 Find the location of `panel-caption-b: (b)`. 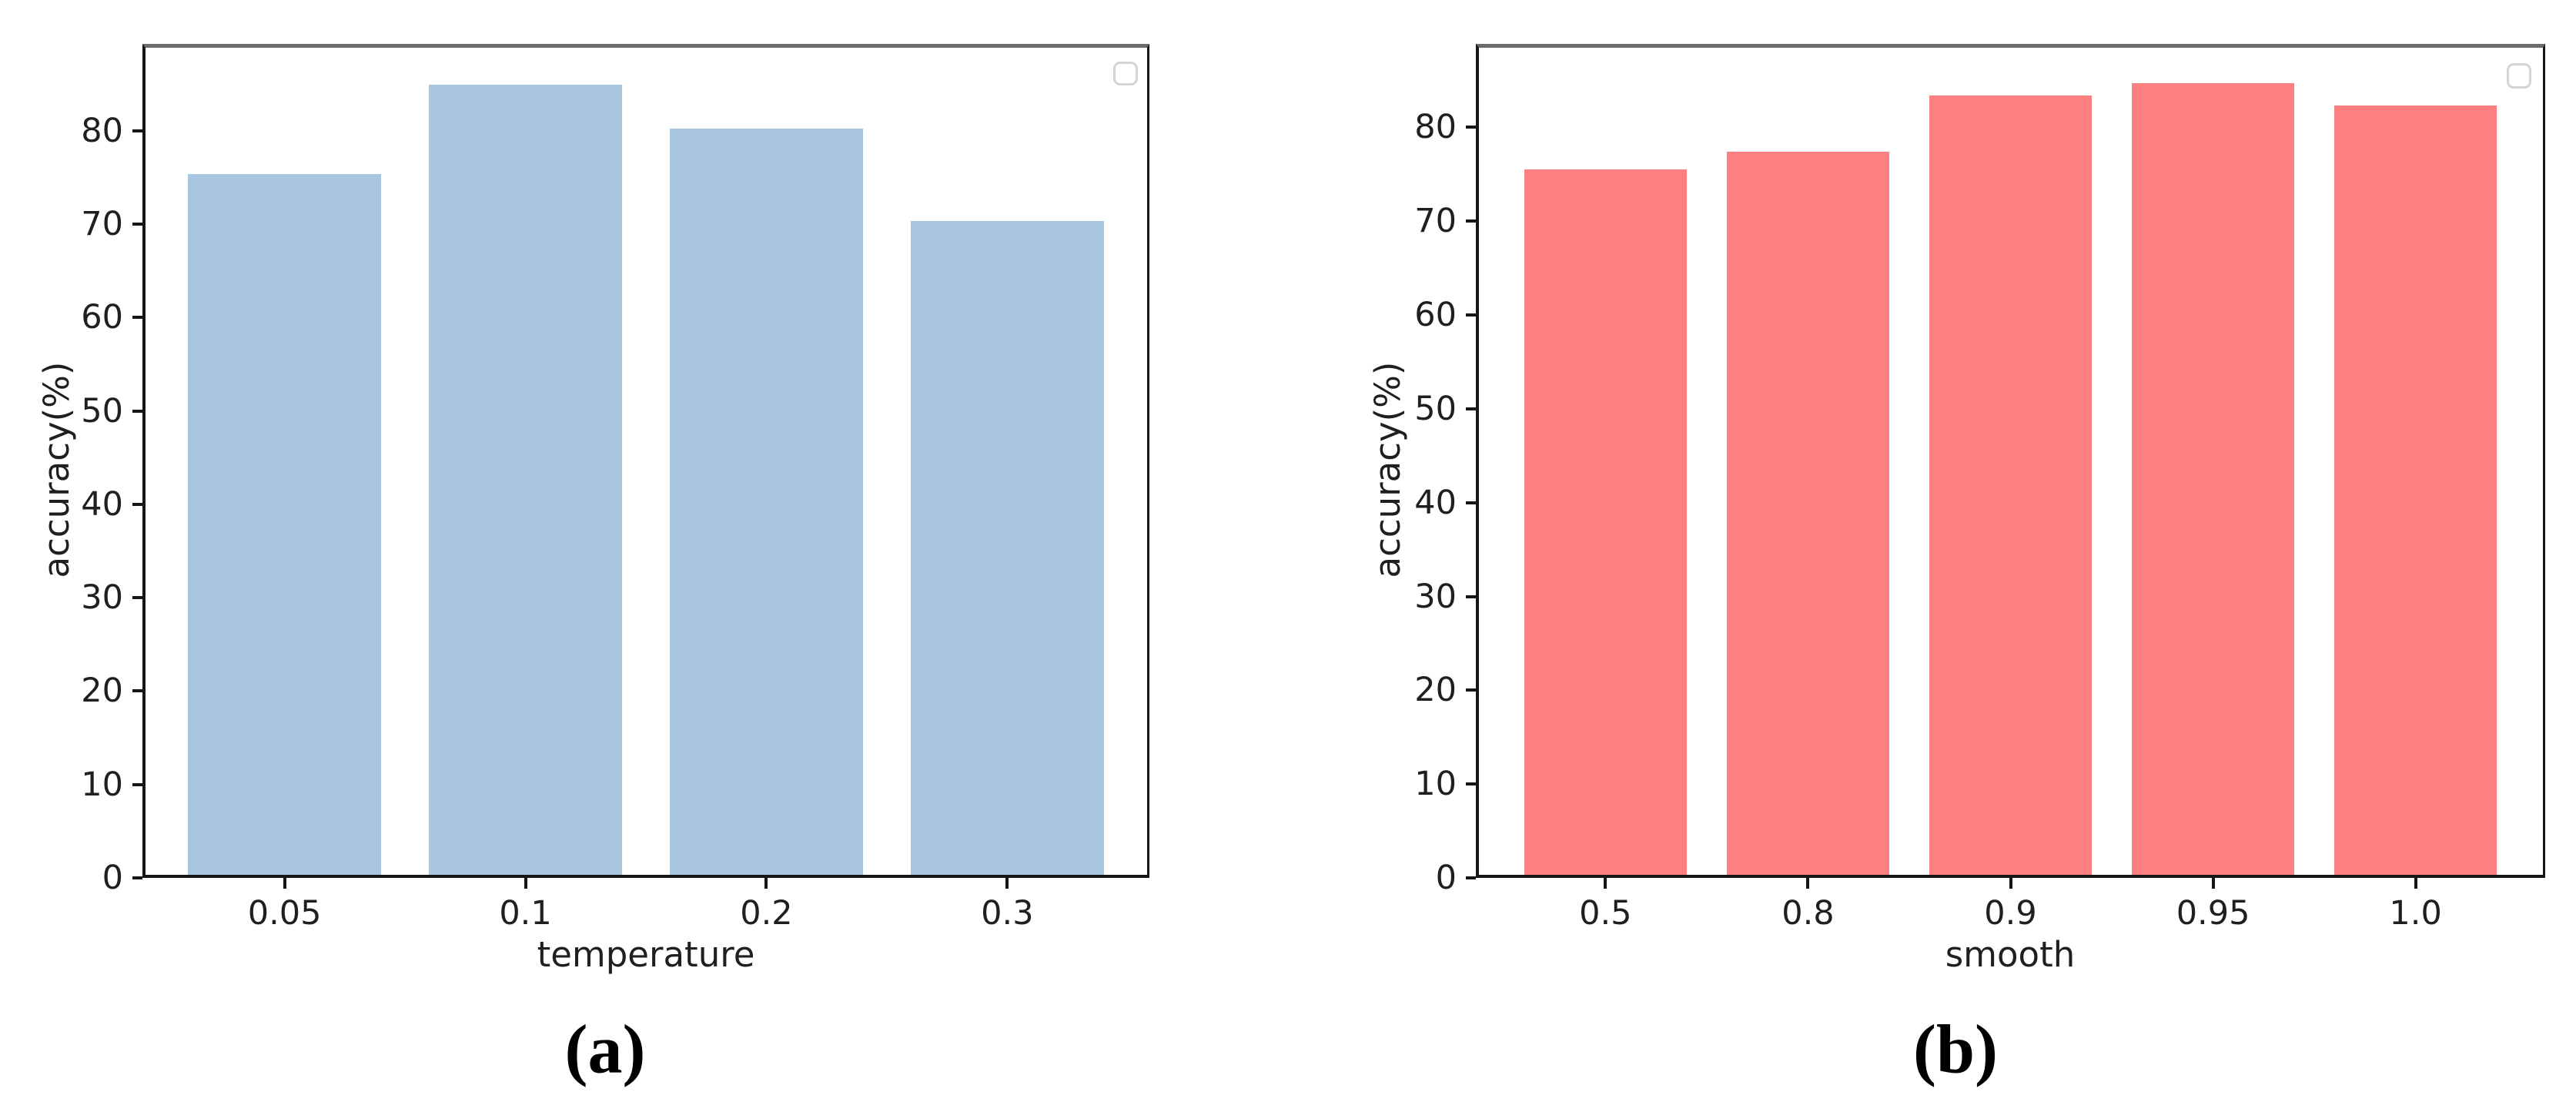

panel-caption-b: (b) is located at coordinates (1956, 1049).